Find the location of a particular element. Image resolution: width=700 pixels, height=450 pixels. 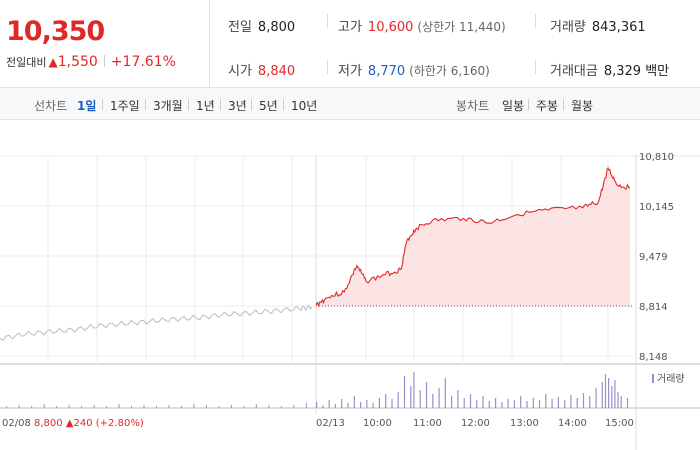

today-area-fill is located at coordinates (473, 237).